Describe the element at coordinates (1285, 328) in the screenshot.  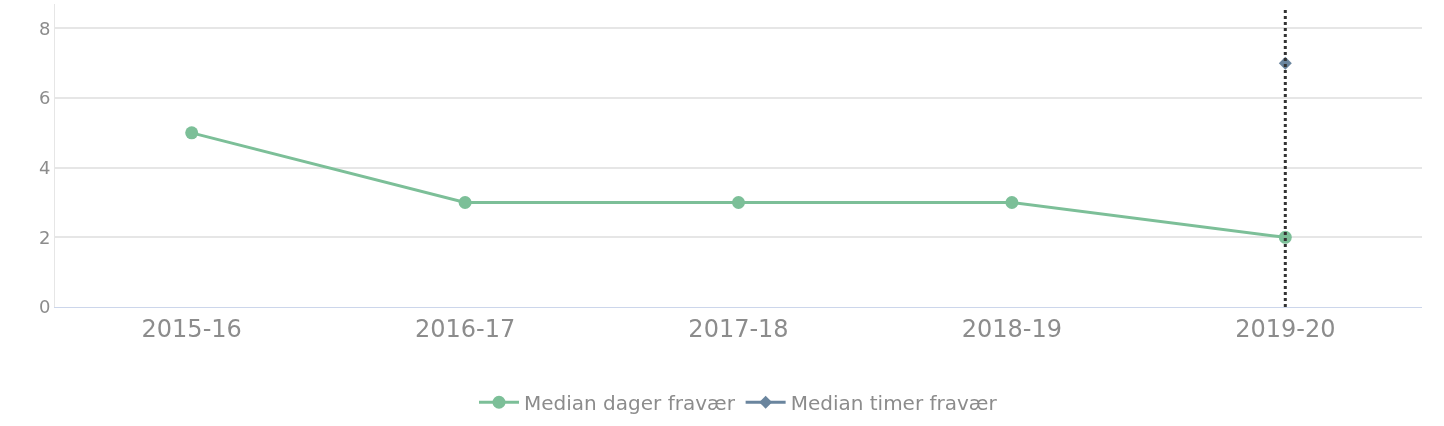
I see `x-tick-label: 2019-20` at that location.